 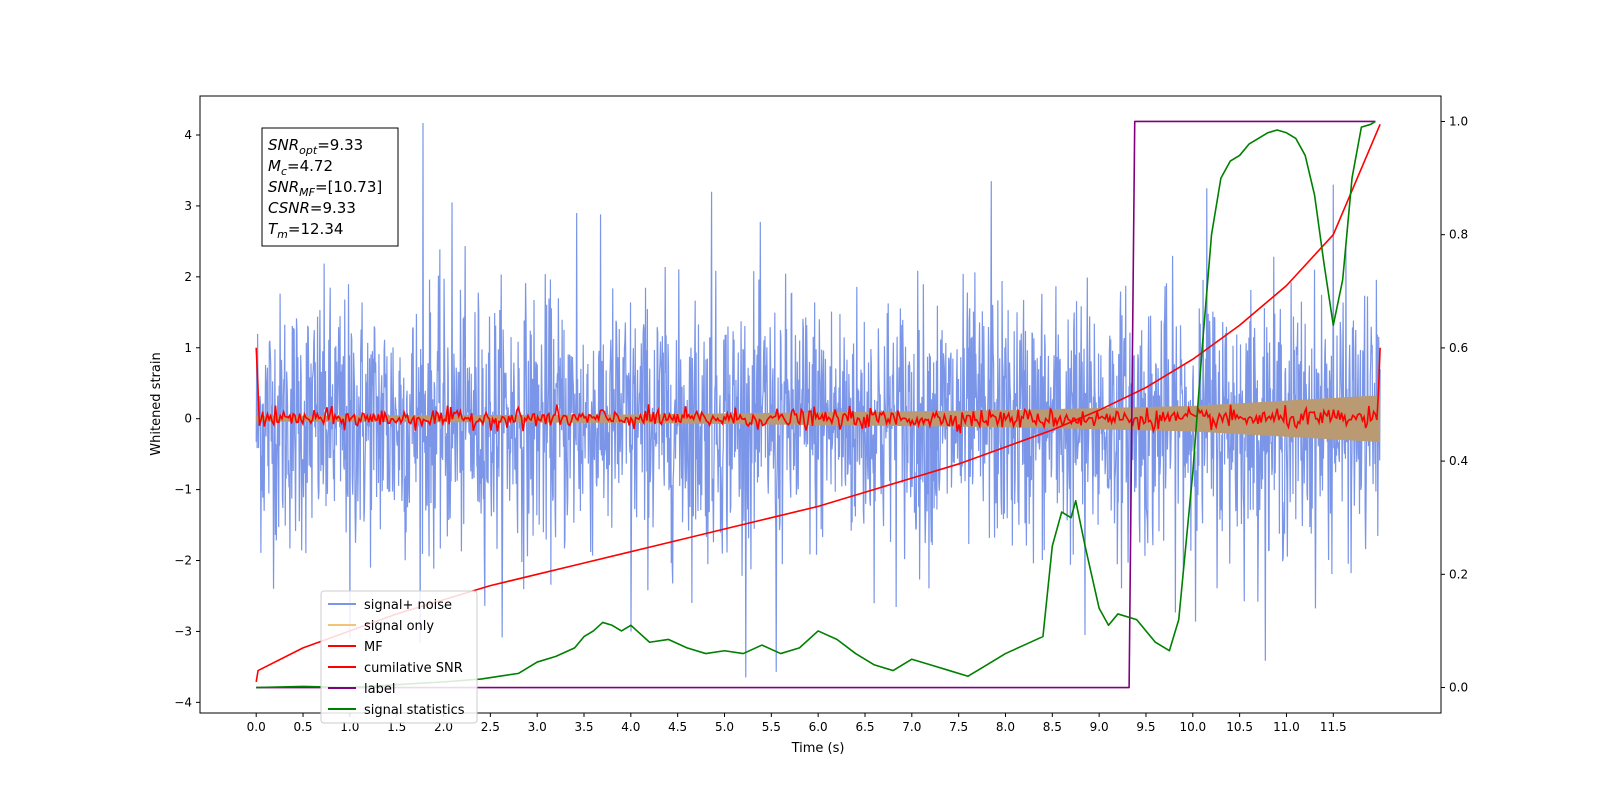 I want to click on y-tick-label: 0, so click(x=188, y=419).